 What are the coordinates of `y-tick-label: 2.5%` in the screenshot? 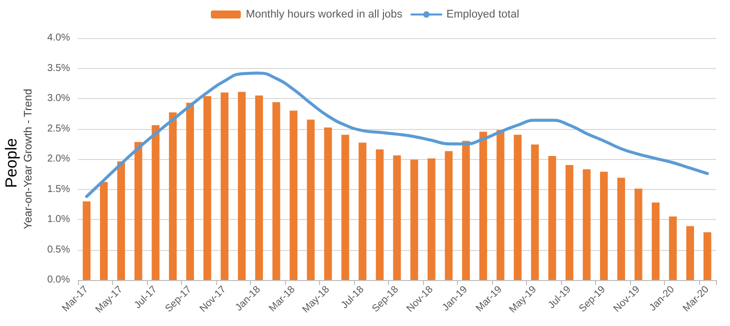 It's located at (58, 128).